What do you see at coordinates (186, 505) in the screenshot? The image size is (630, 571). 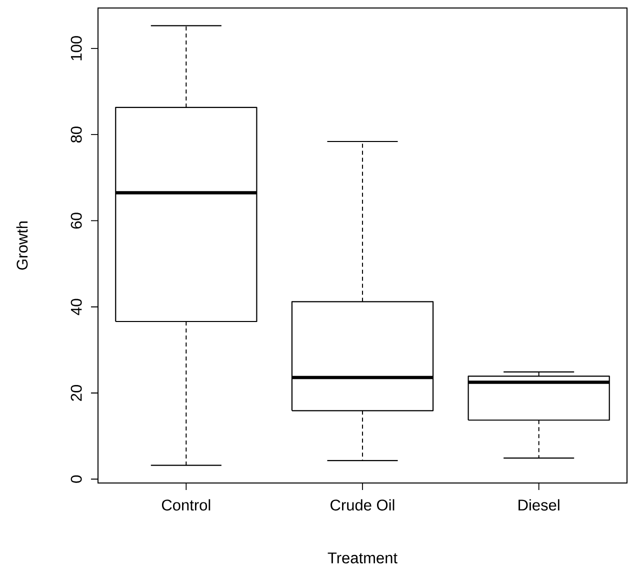 I see `x-tick-label: Control` at bounding box center [186, 505].